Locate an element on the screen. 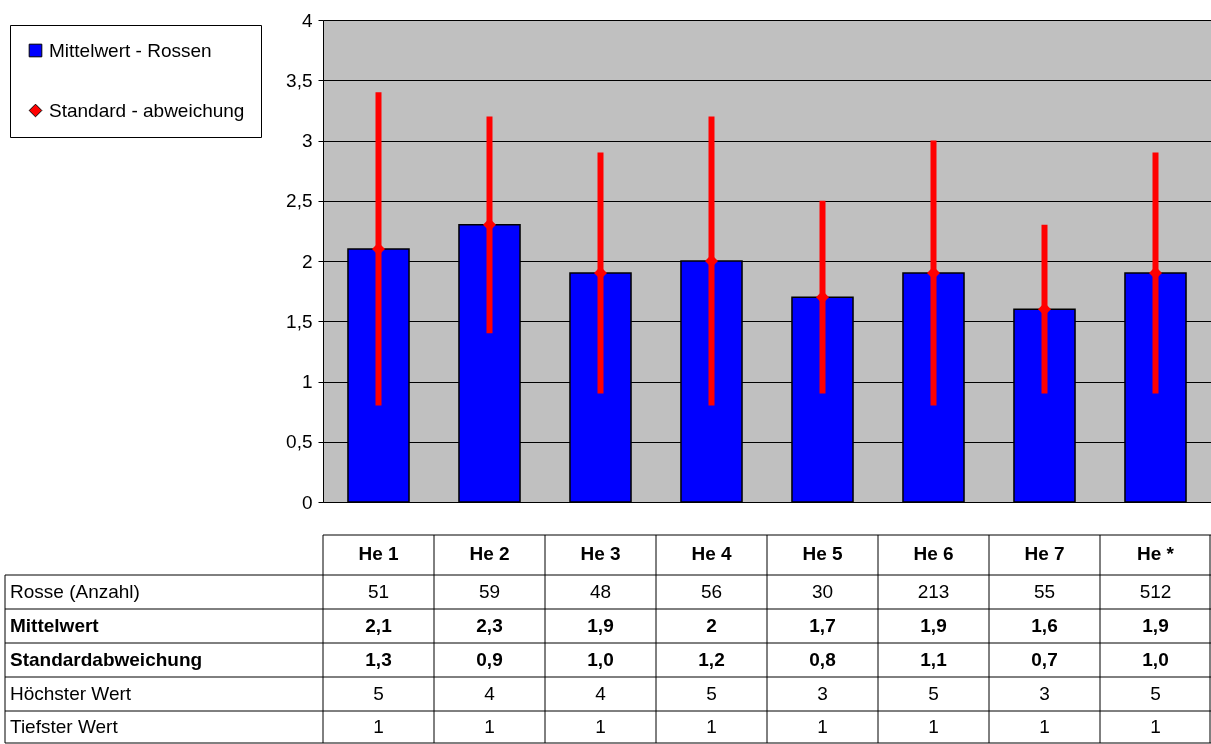 The width and height of the screenshot is (1211, 744). y-tick-label: 0 is located at coordinates (307, 502).